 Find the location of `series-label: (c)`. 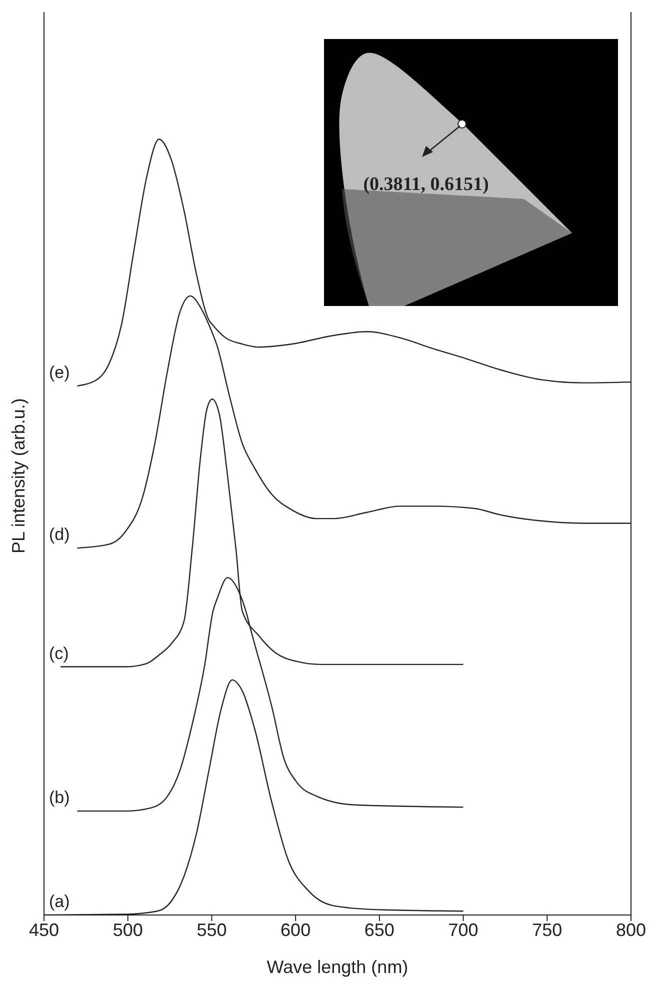

series-label: (c) is located at coordinates (59, 653).